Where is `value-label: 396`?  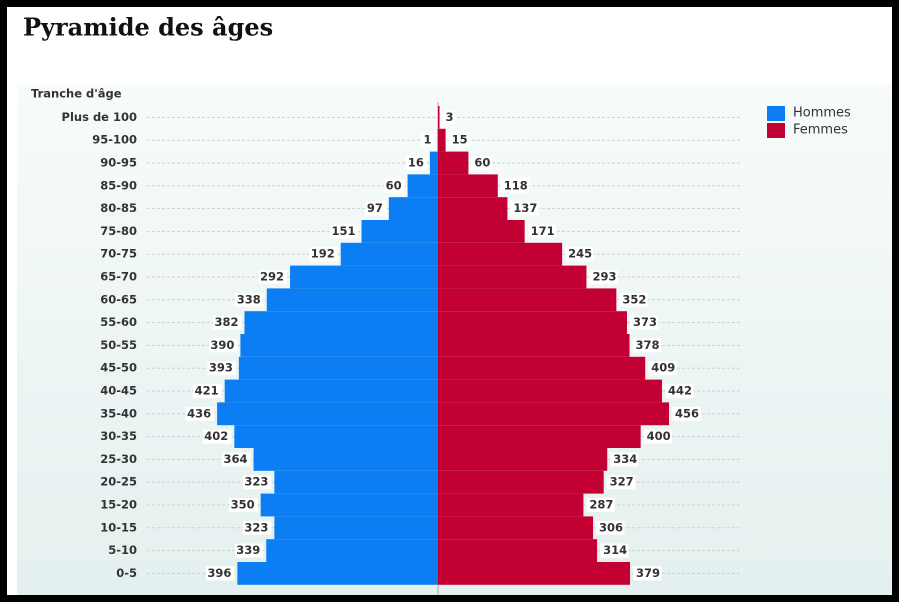
value-label: 396 is located at coordinates (219, 573).